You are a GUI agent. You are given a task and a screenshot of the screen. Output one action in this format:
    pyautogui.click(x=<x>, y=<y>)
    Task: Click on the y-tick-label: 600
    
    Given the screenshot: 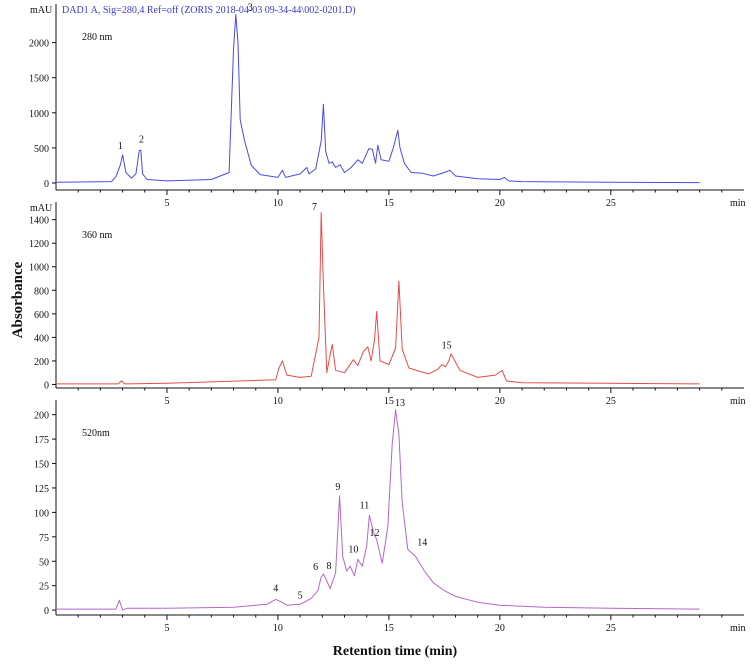 What is the action you would take?
    pyautogui.click(x=41, y=315)
    